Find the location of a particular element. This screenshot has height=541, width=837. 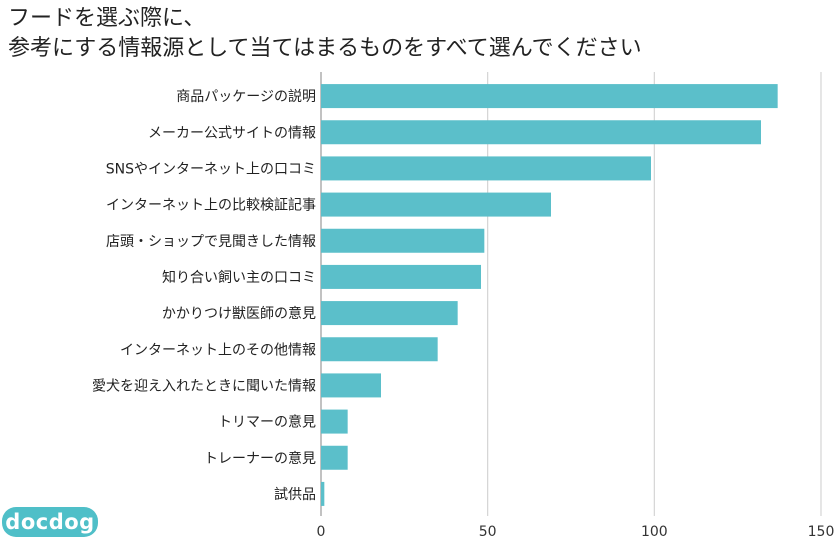

category-label-6: 知り合い飼い主の口コミ is located at coordinates (239, 277).